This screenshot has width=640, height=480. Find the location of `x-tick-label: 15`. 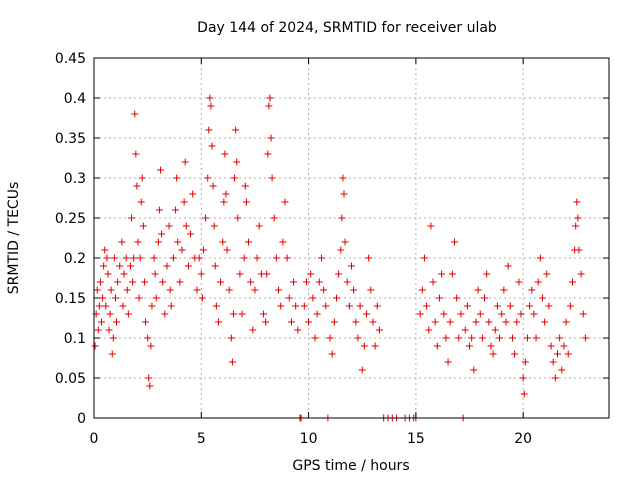

x-tick-label: 15 is located at coordinates (416, 439).